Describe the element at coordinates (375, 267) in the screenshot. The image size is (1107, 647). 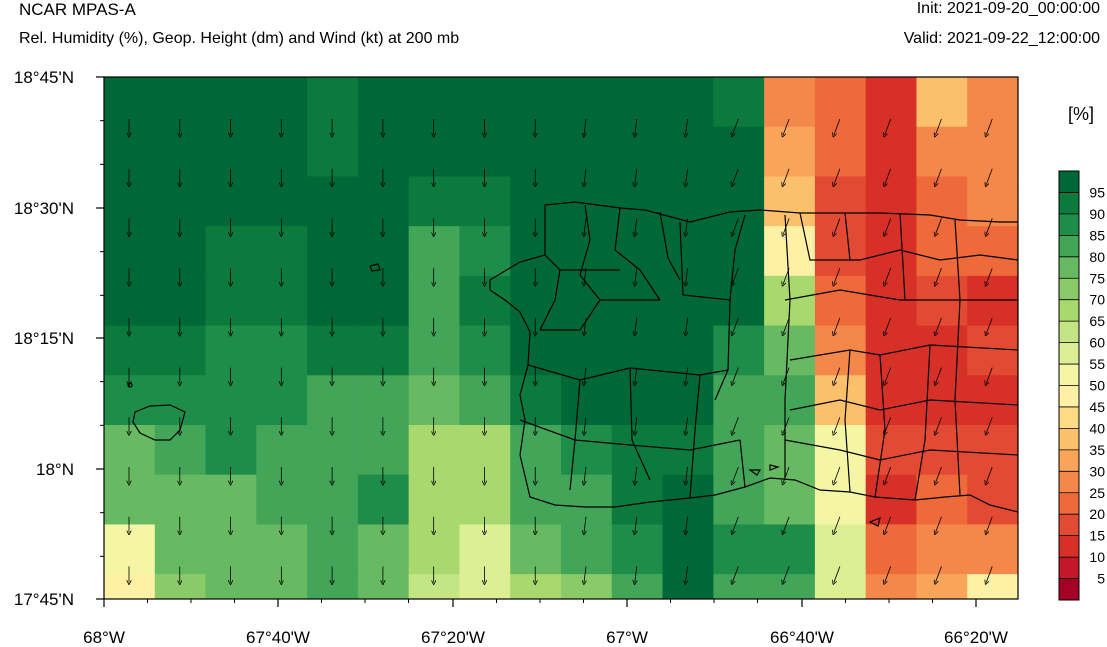
I see `islet` at that location.